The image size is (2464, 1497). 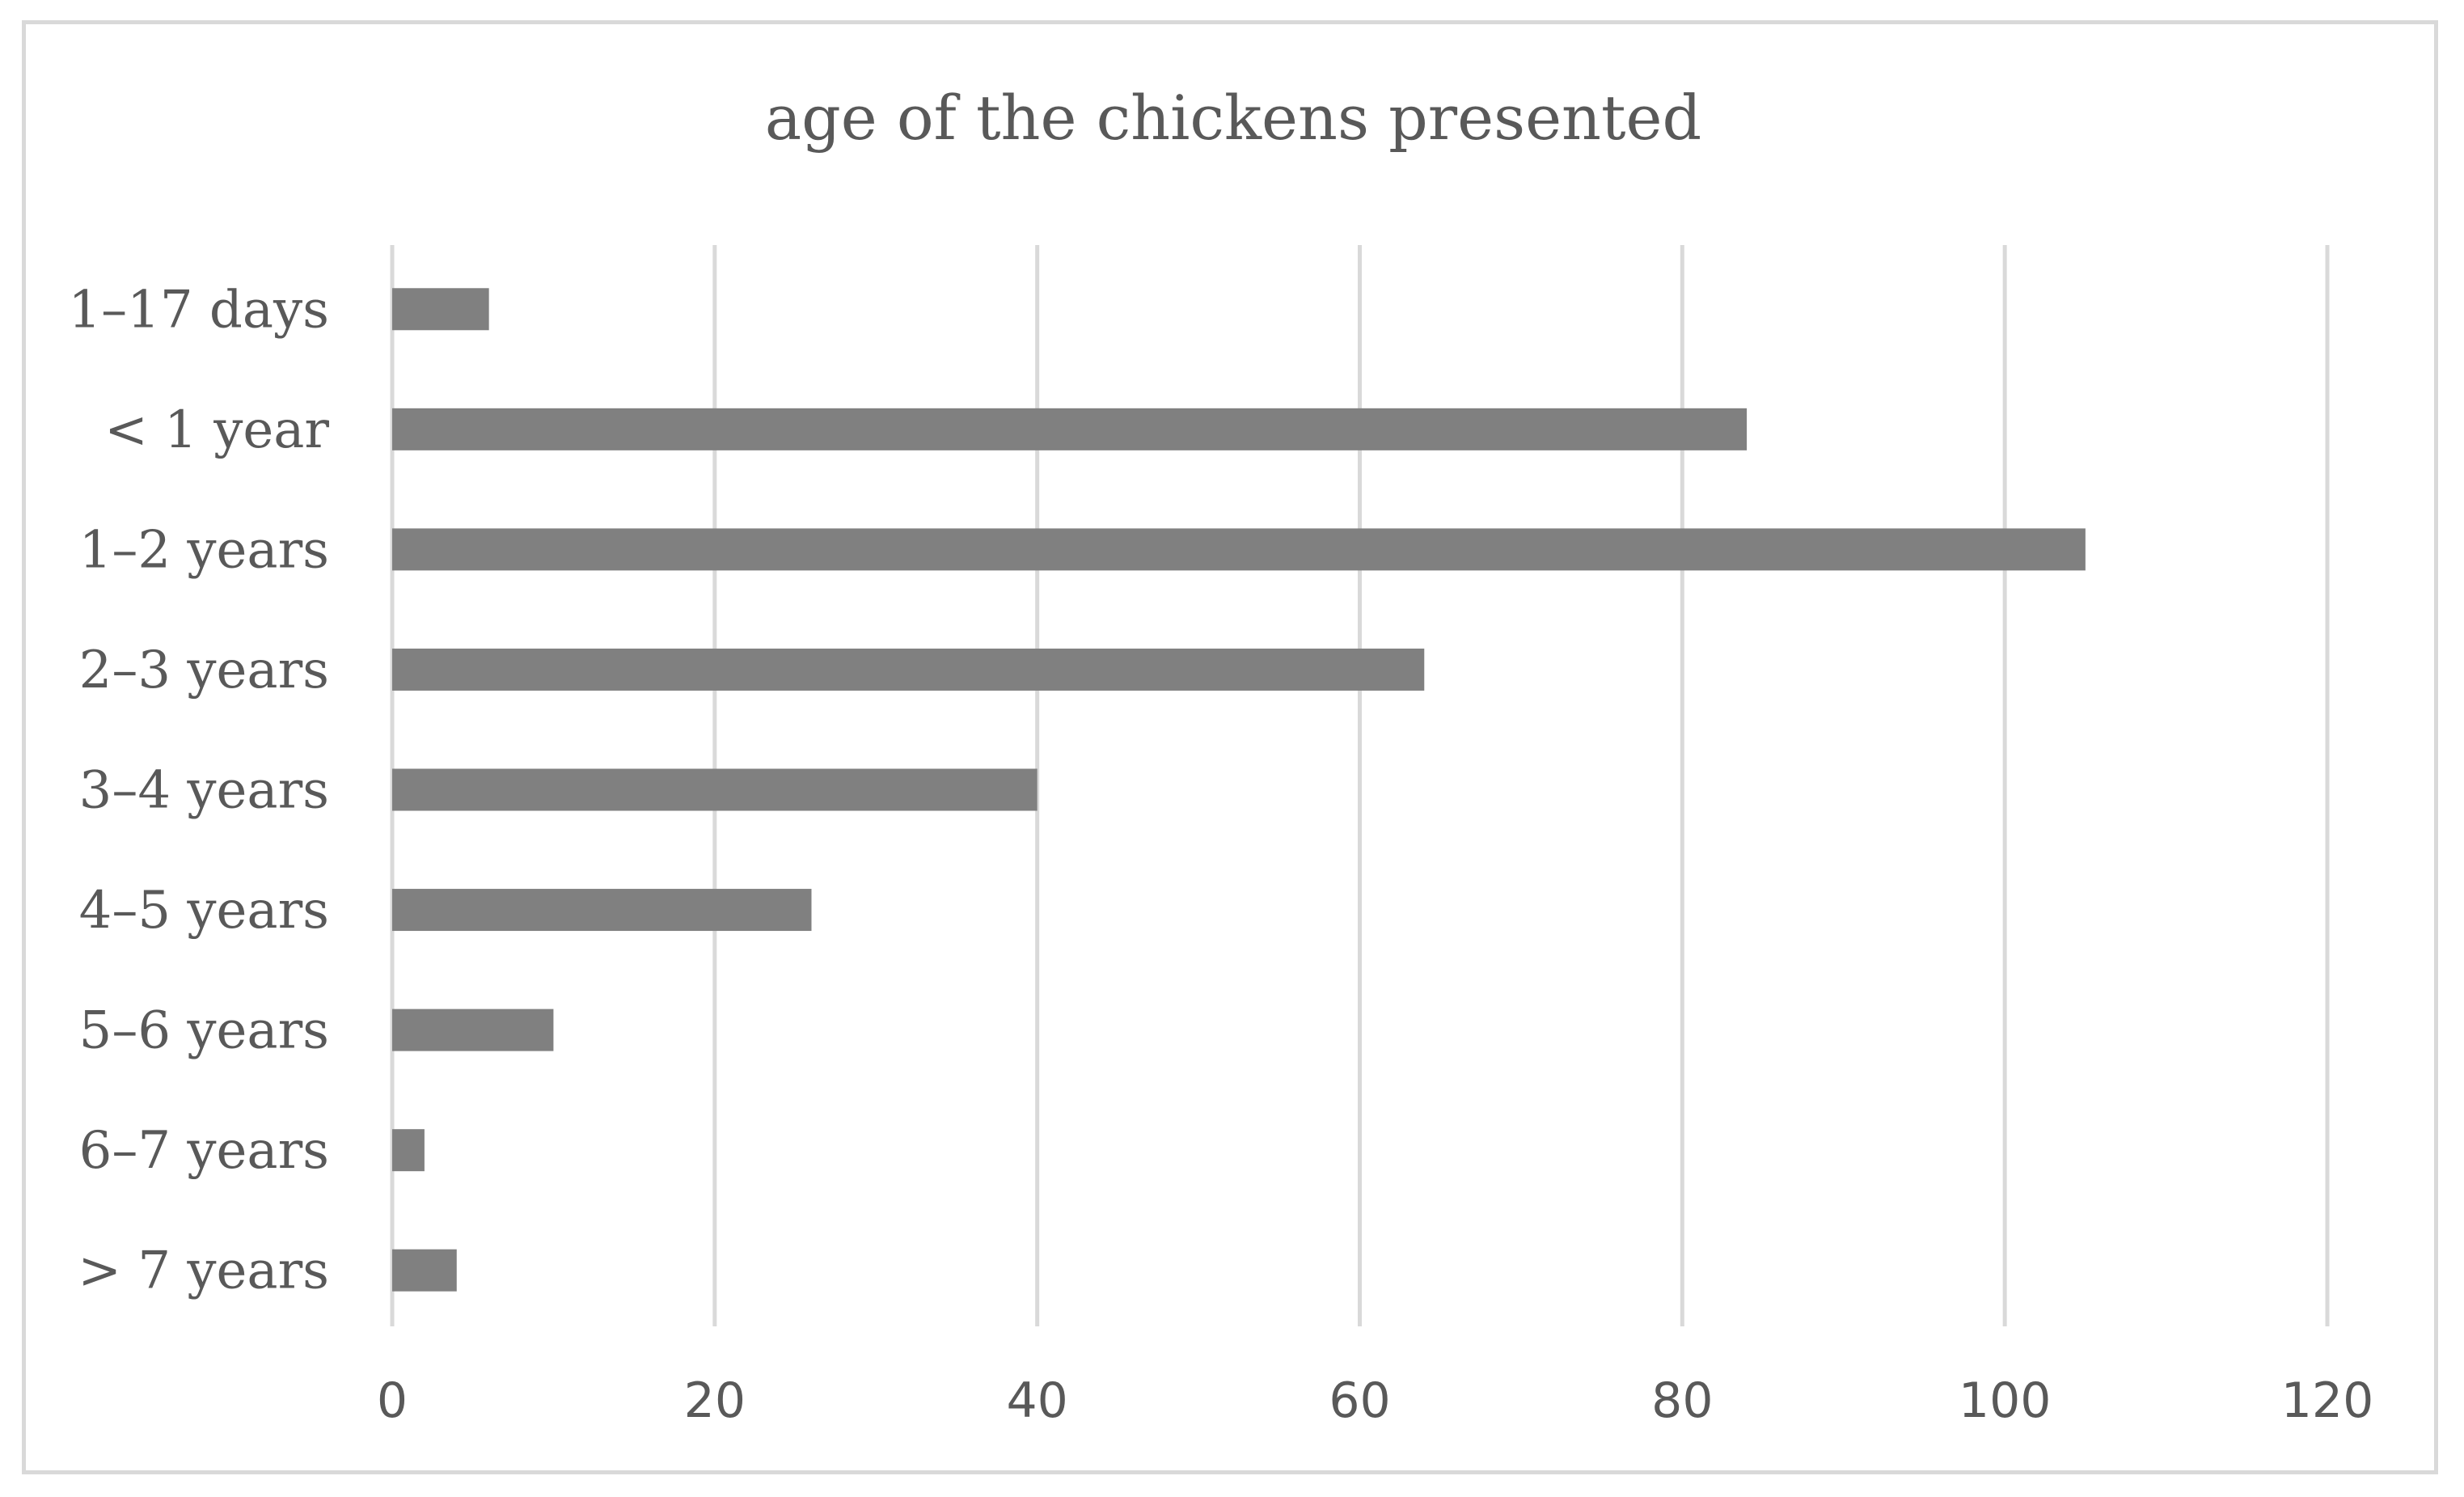 I want to click on x-tick-labels: 0 20 40 60 80 100 120, so click(x=1375, y=1400).